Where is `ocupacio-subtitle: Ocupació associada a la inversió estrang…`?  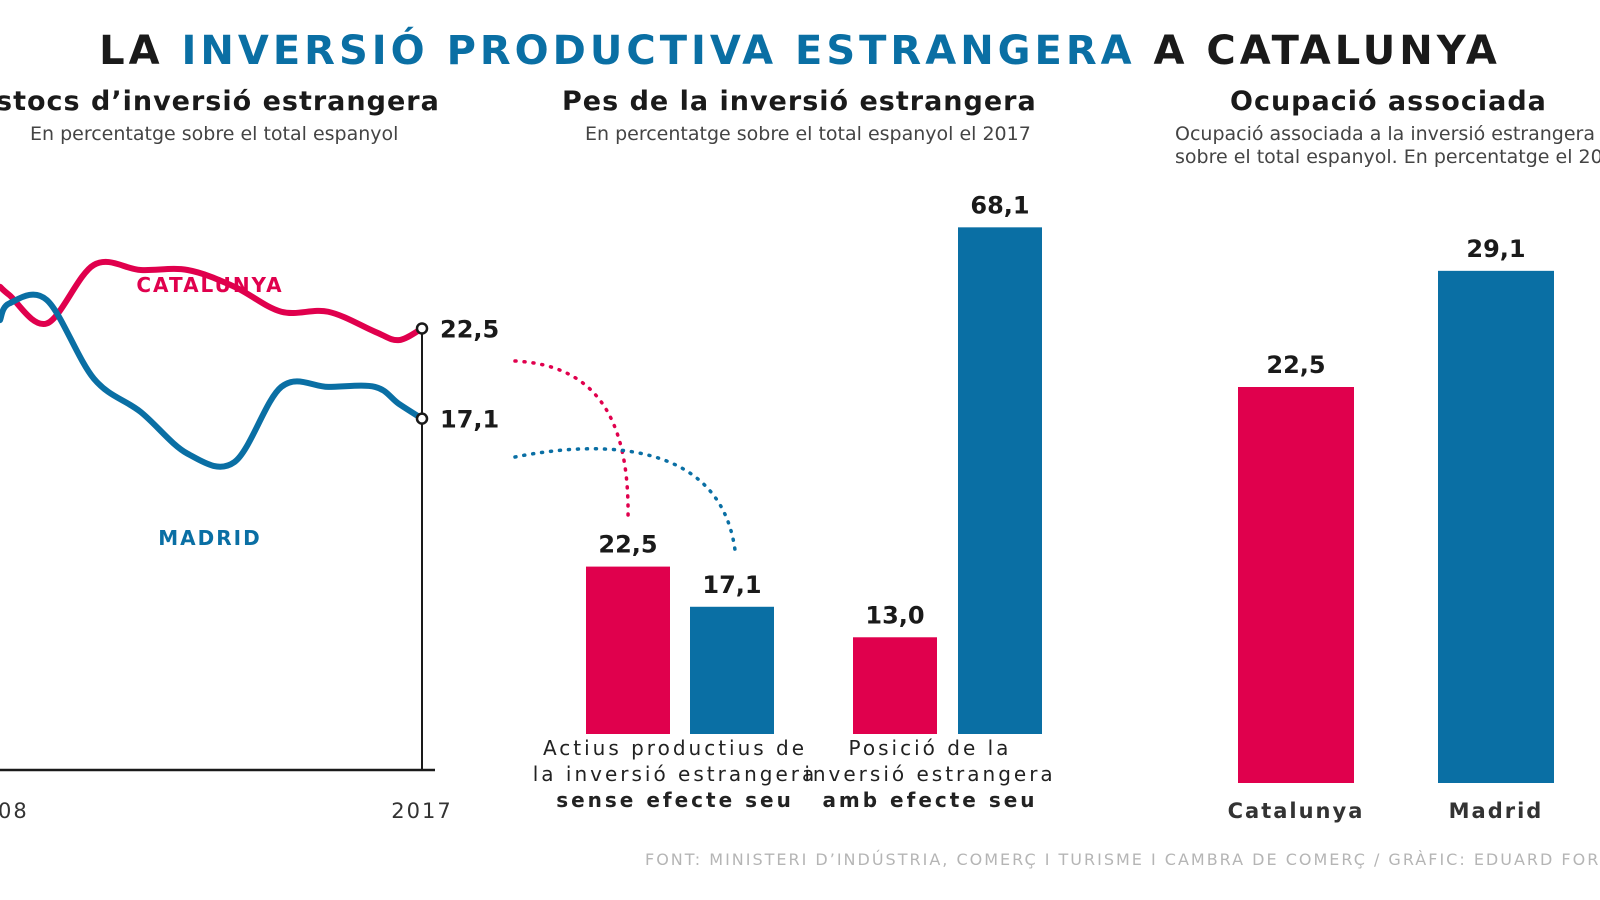
ocupacio-subtitle: Ocupació associada a la inversió estrang… is located at coordinates (1387, 146).